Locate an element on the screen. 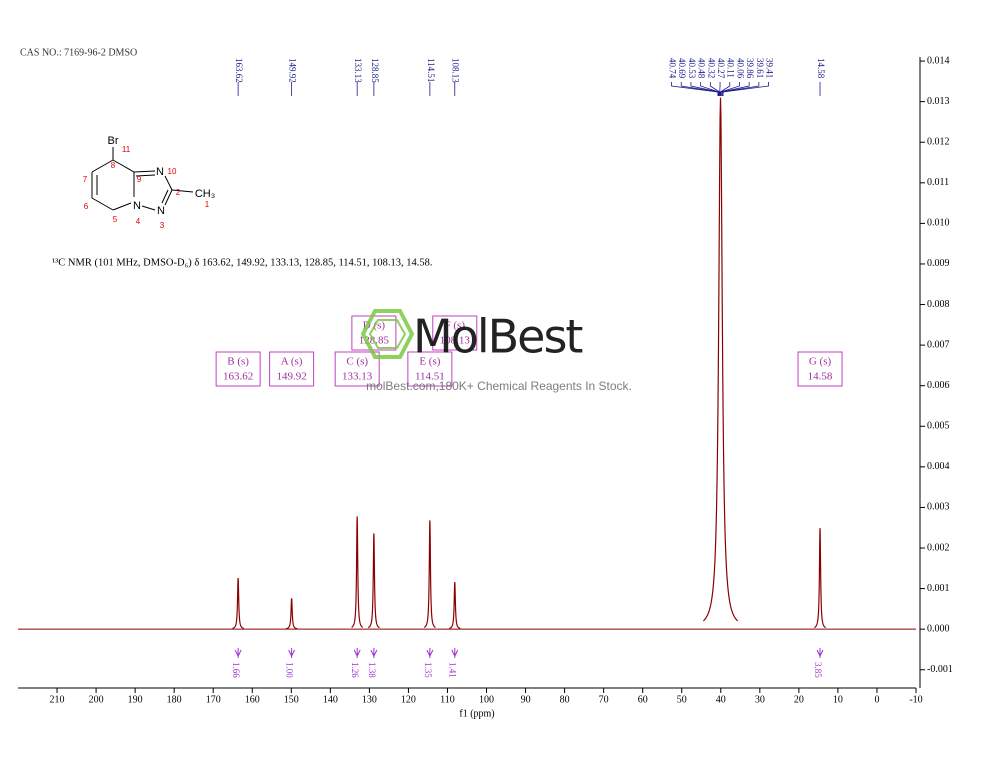  atom-label: 6 is located at coordinates (86, 206).